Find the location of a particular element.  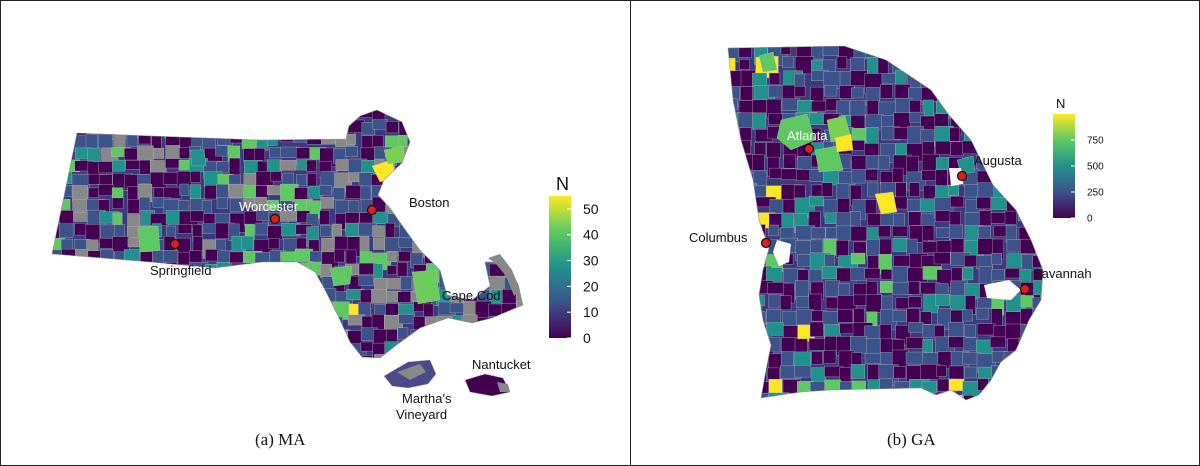

city-marker-worcester is located at coordinates (275, 219).